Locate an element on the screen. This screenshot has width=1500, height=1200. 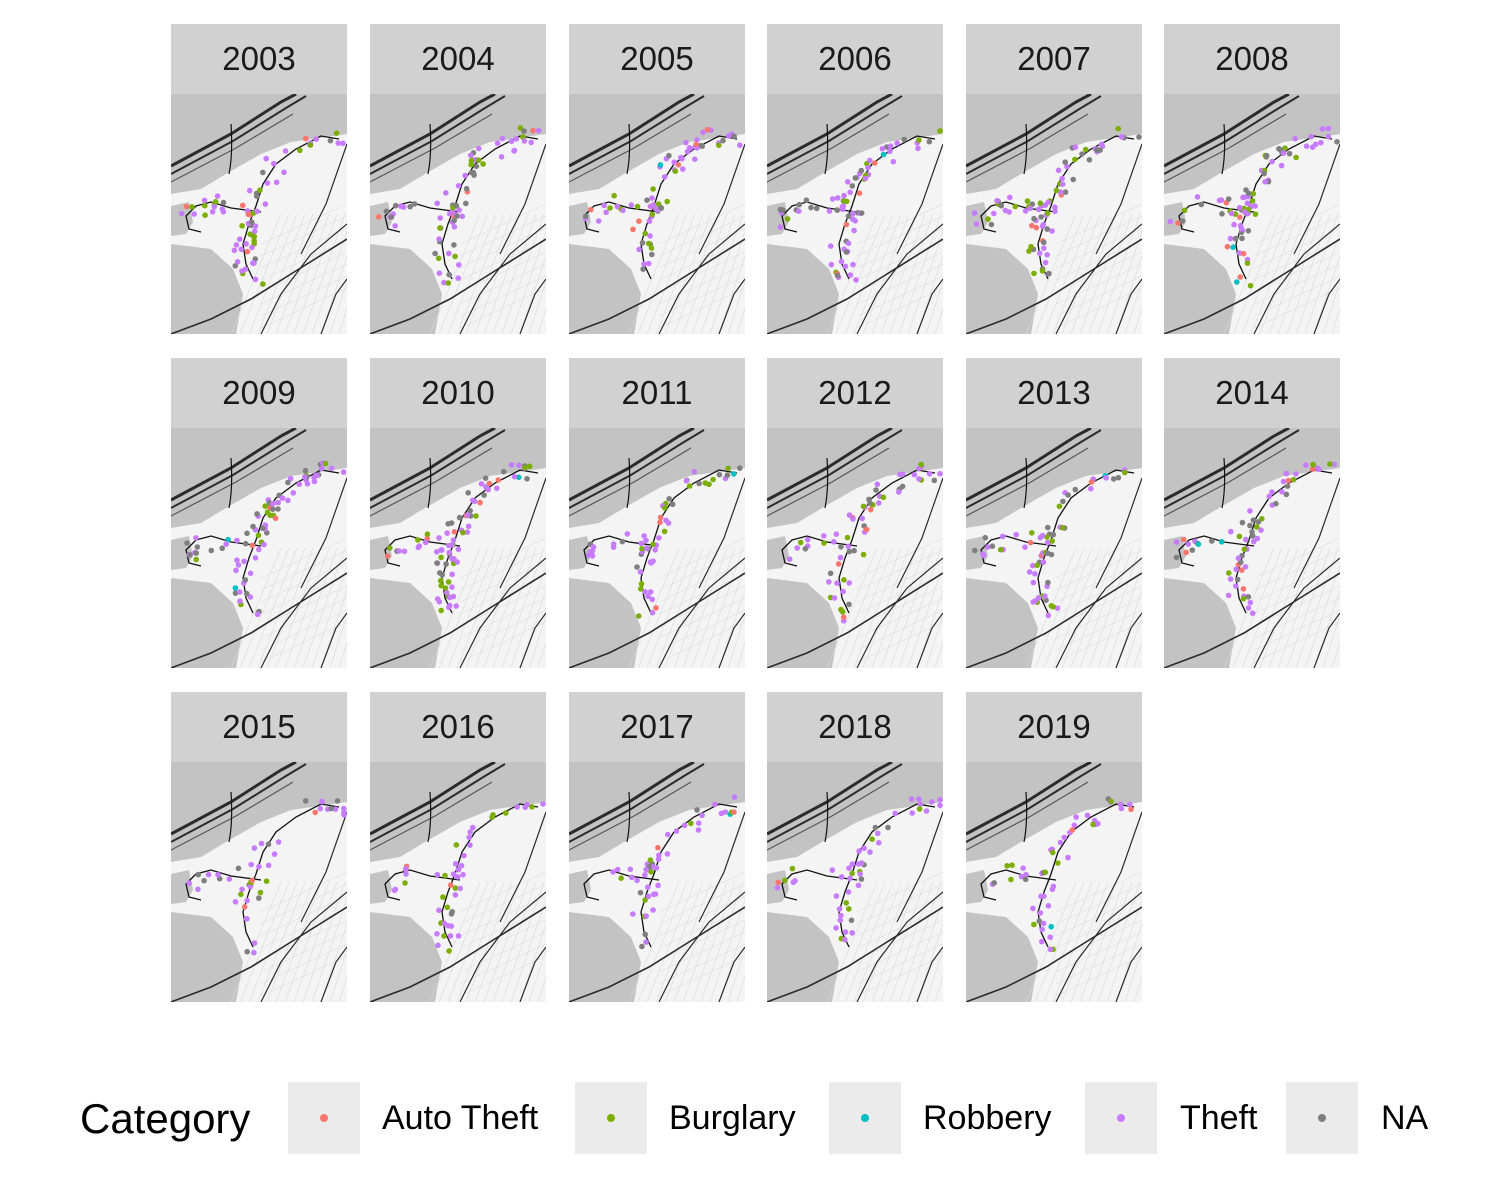
facet-strip-label: 2015 is located at coordinates (259, 727).